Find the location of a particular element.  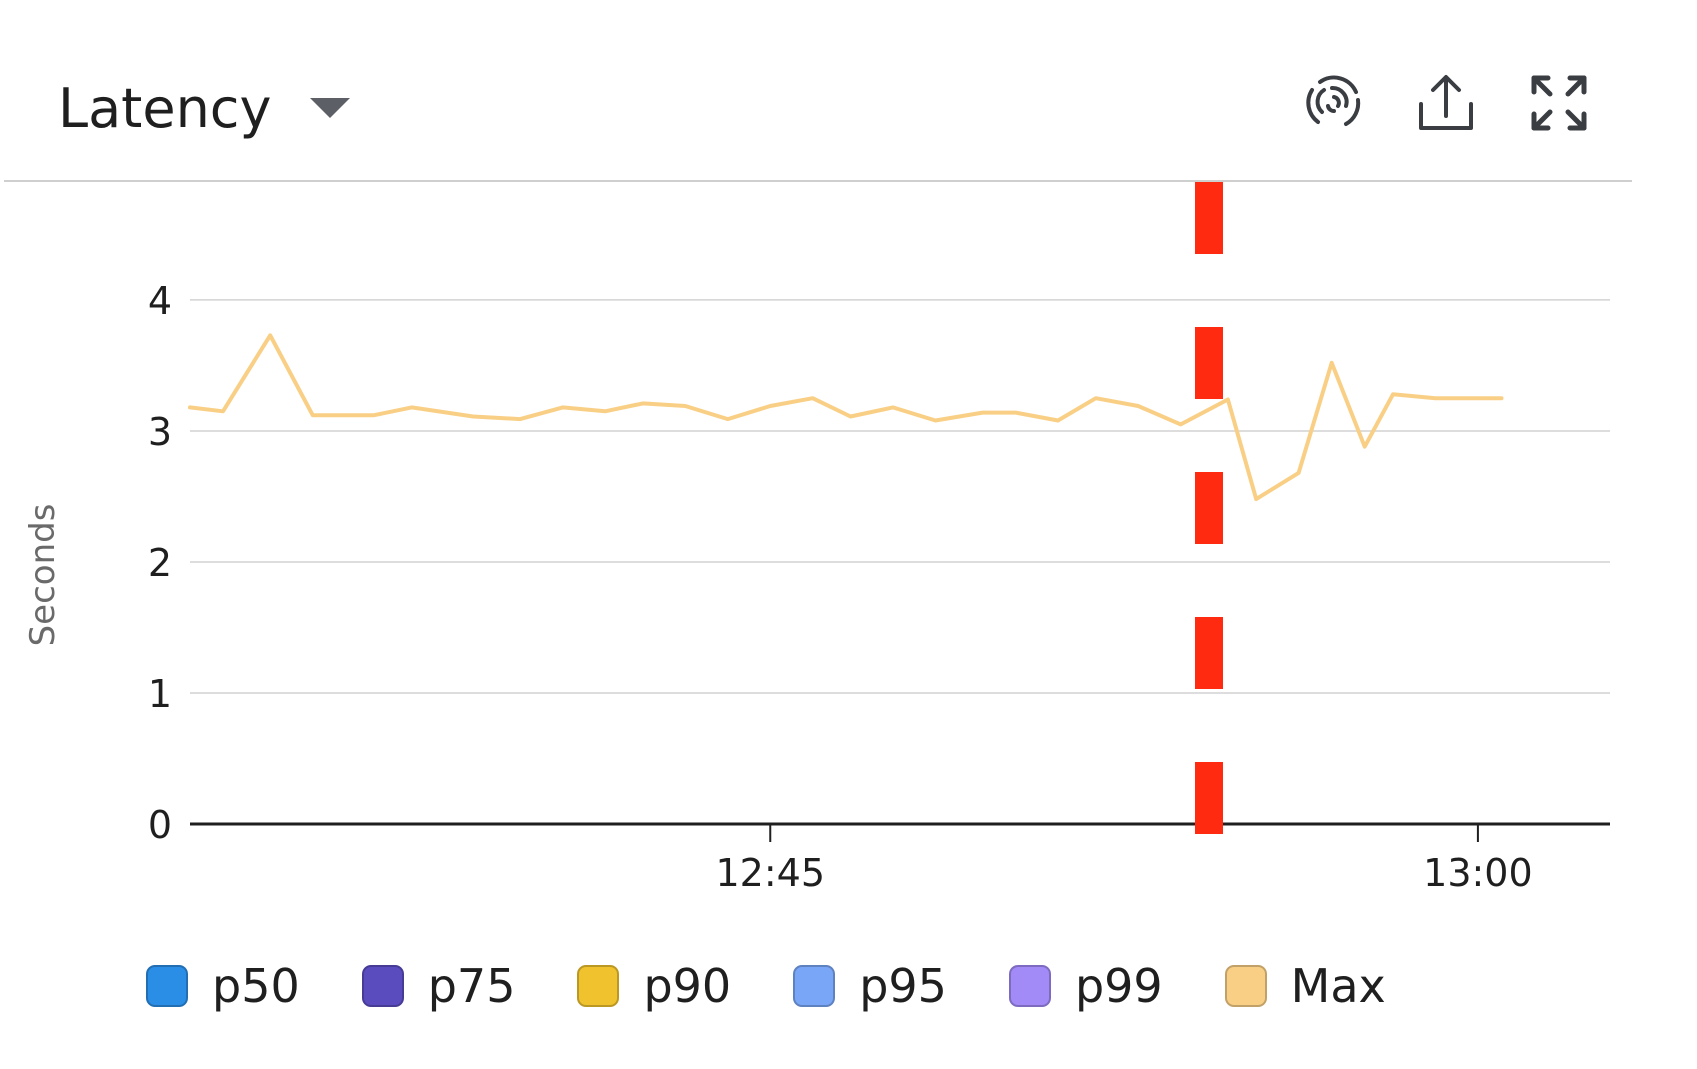

share-export-icon is located at coordinates (1446, 103).